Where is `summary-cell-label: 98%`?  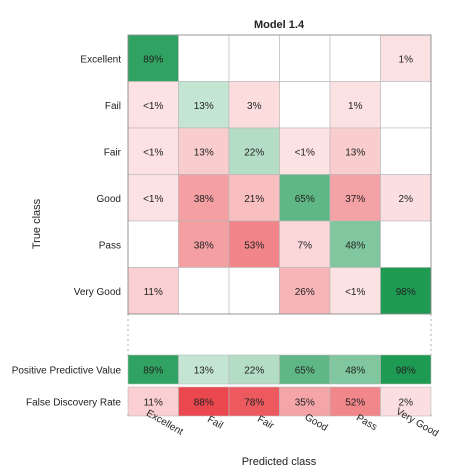 summary-cell-label: 98% is located at coordinates (406, 371).